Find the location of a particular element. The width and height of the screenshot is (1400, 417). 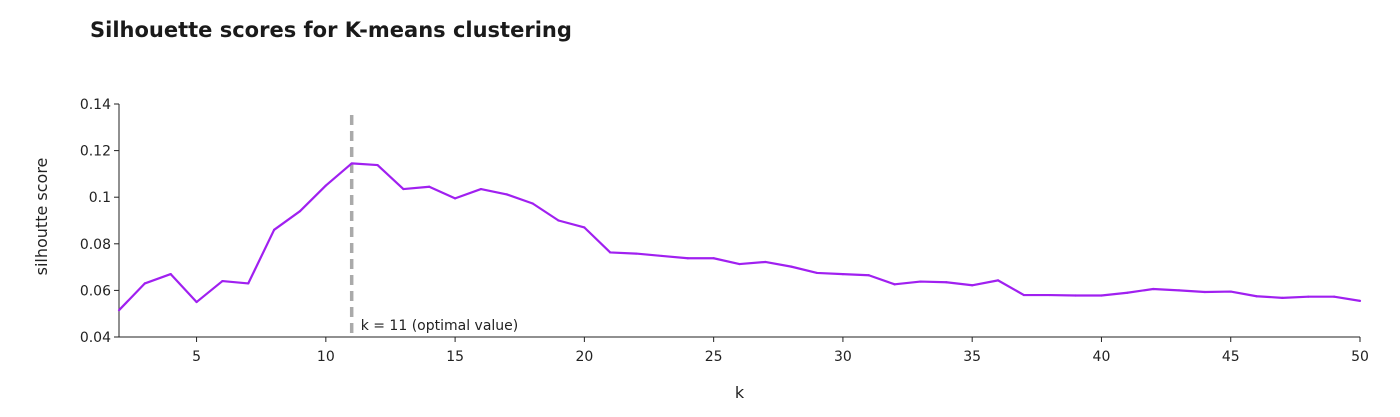

x-tick-label: 50 is located at coordinates (1360, 357).